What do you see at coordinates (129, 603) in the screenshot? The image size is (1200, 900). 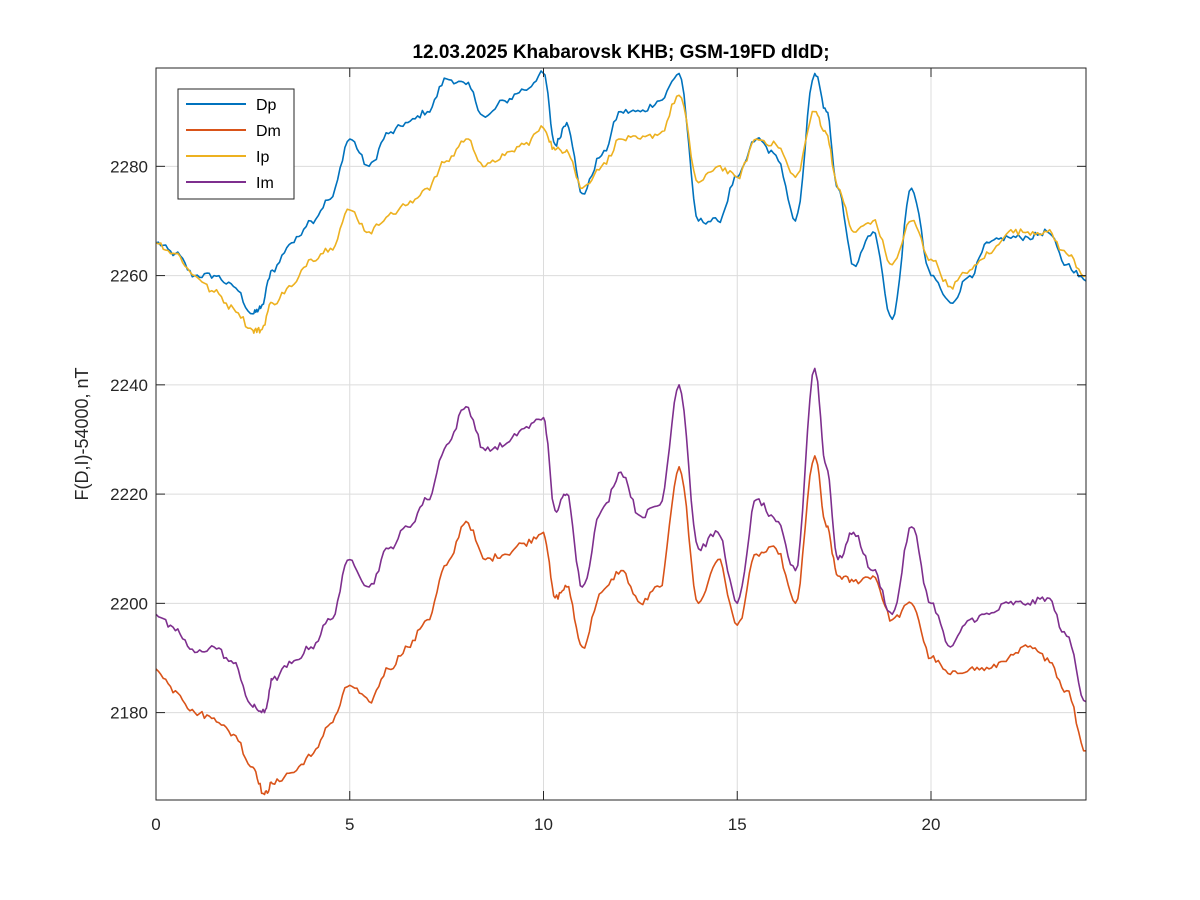 I see `y-tick-label: 2200` at bounding box center [129, 603].